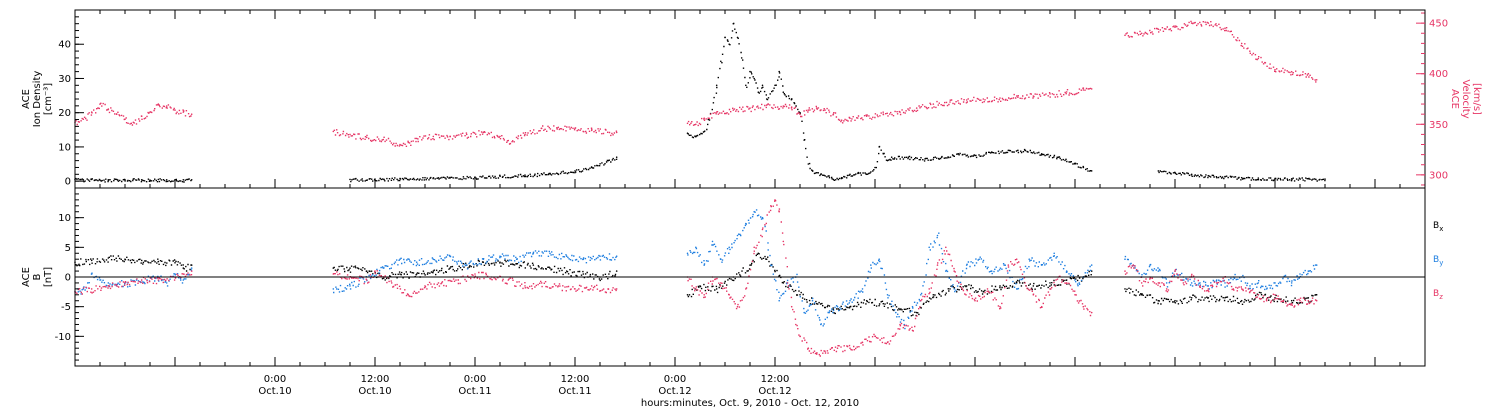 The image size is (1500, 410). I want to click on field-bx-points, so click(1221, 296).